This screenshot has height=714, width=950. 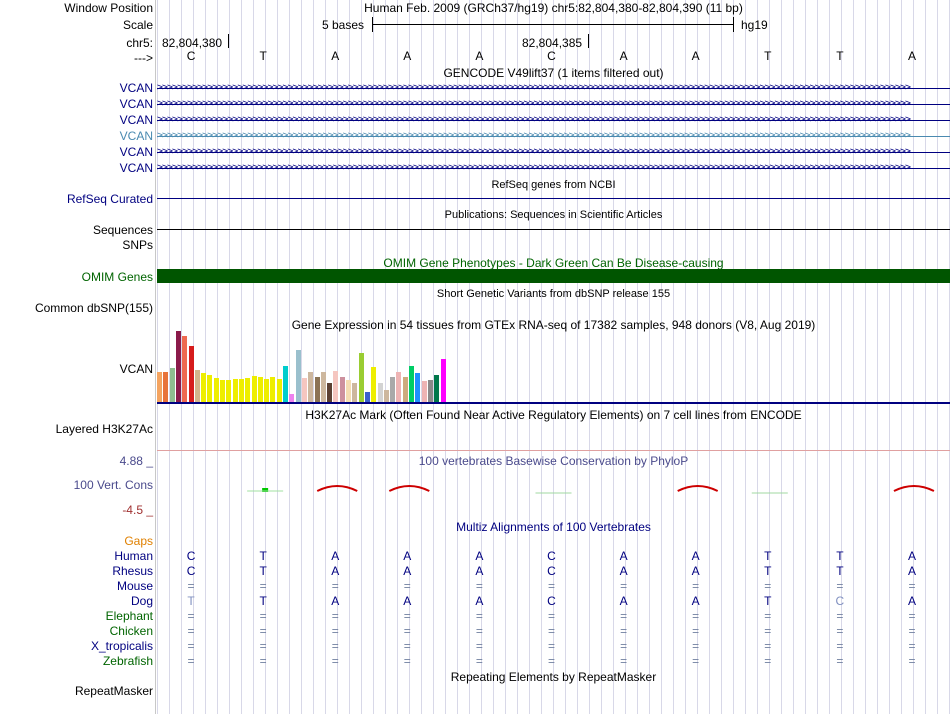 What do you see at coordinates (132, 571) in the screenshot?
I see `species-label: Rhesus` at bounding box center [132, 571].